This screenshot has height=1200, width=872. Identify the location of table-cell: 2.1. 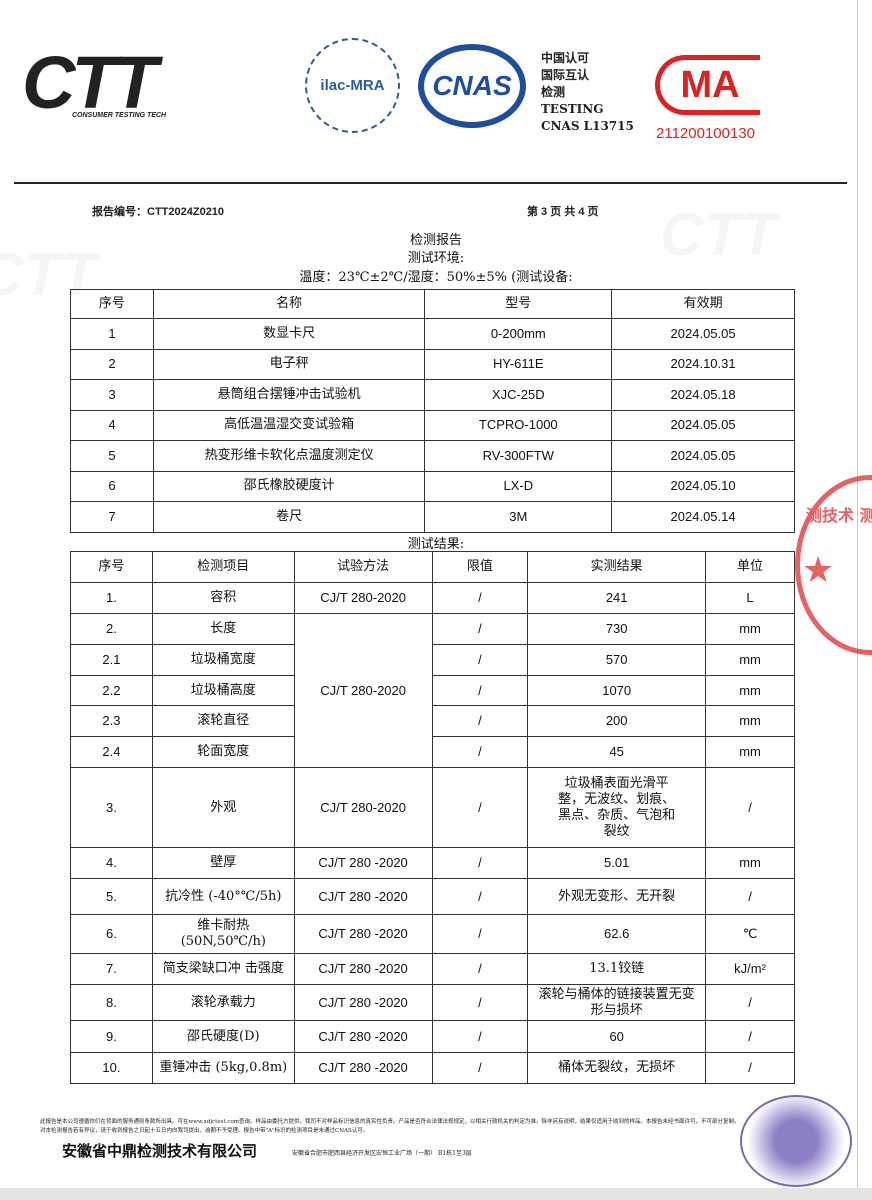
(111, 660).